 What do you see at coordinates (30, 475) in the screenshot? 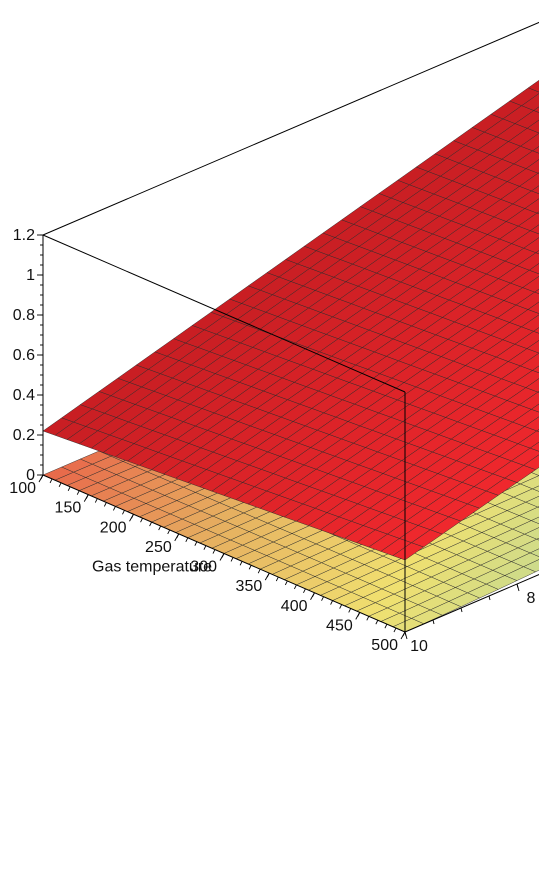
I see `z-tick-label: 0` at bounding box center [30, 475].